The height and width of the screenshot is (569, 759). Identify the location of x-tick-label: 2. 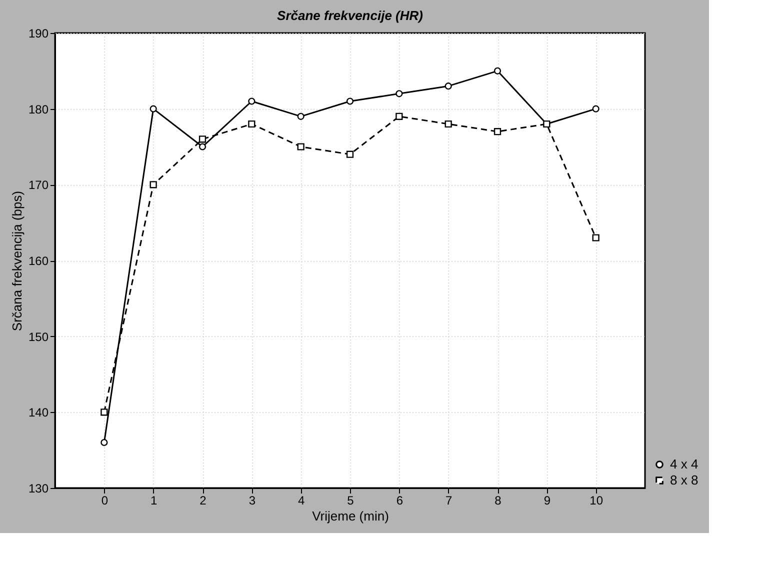
(203, 501).